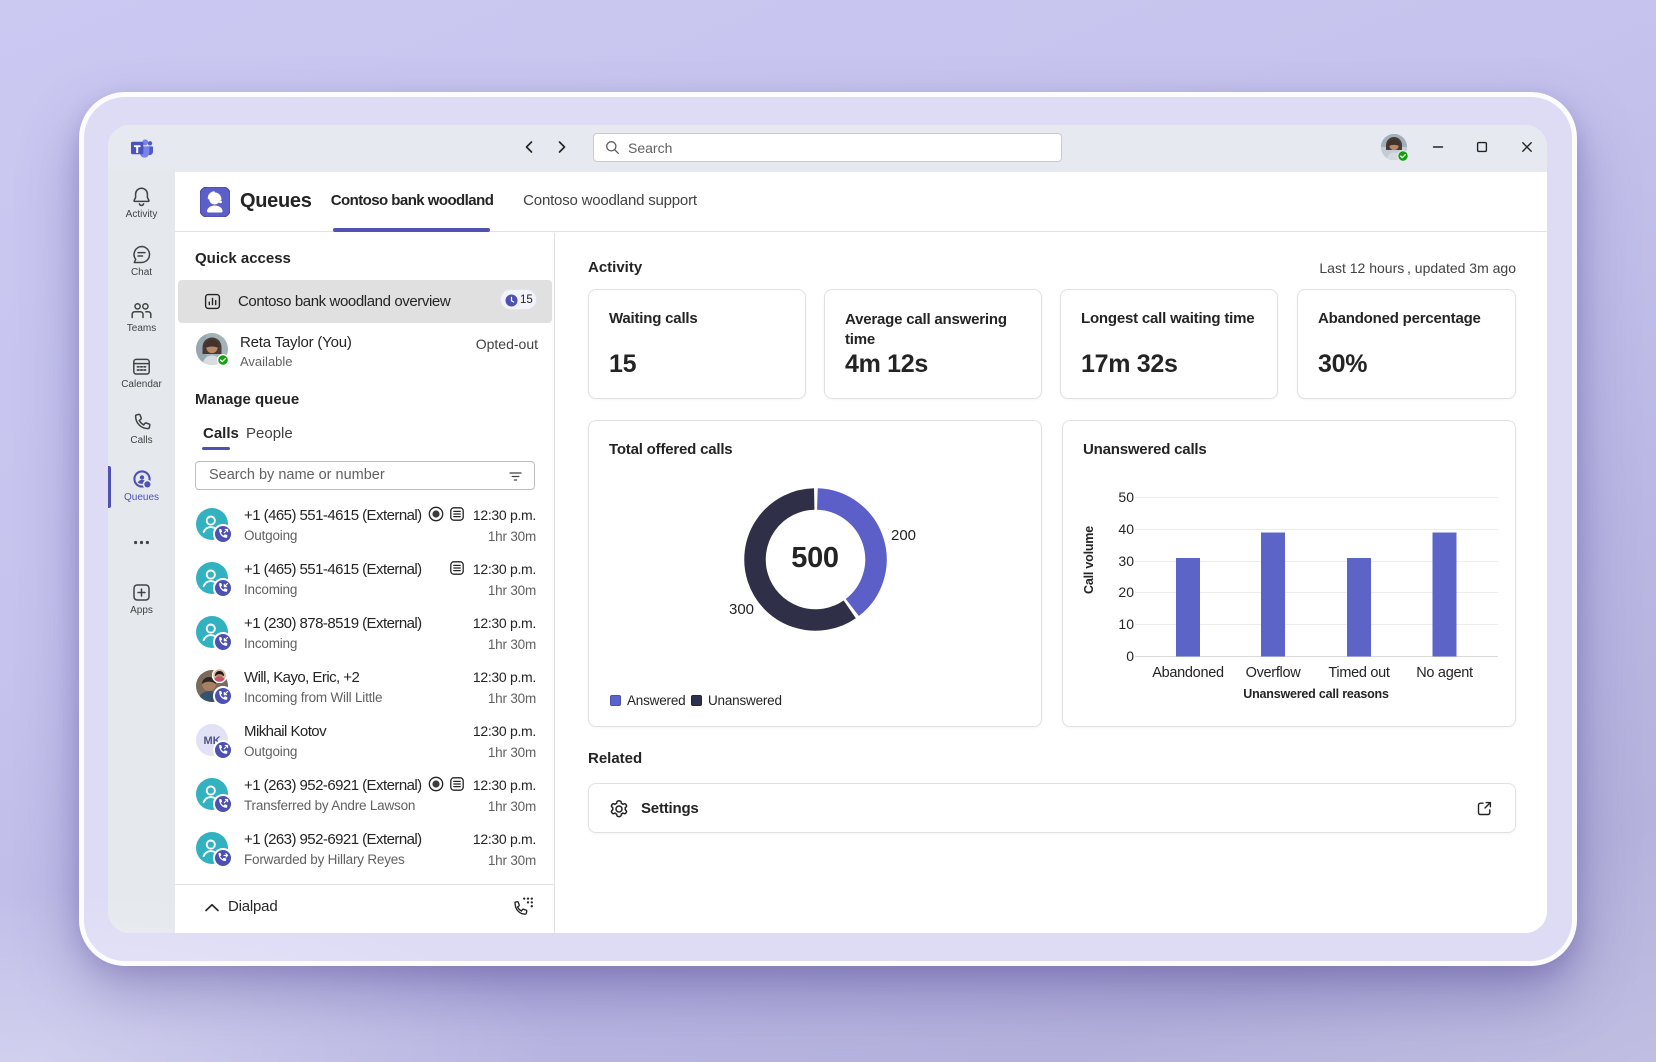 This screenshot has height=1062, width=1656. I want to click on svg-text: Abandoned, so click(1188, 673).